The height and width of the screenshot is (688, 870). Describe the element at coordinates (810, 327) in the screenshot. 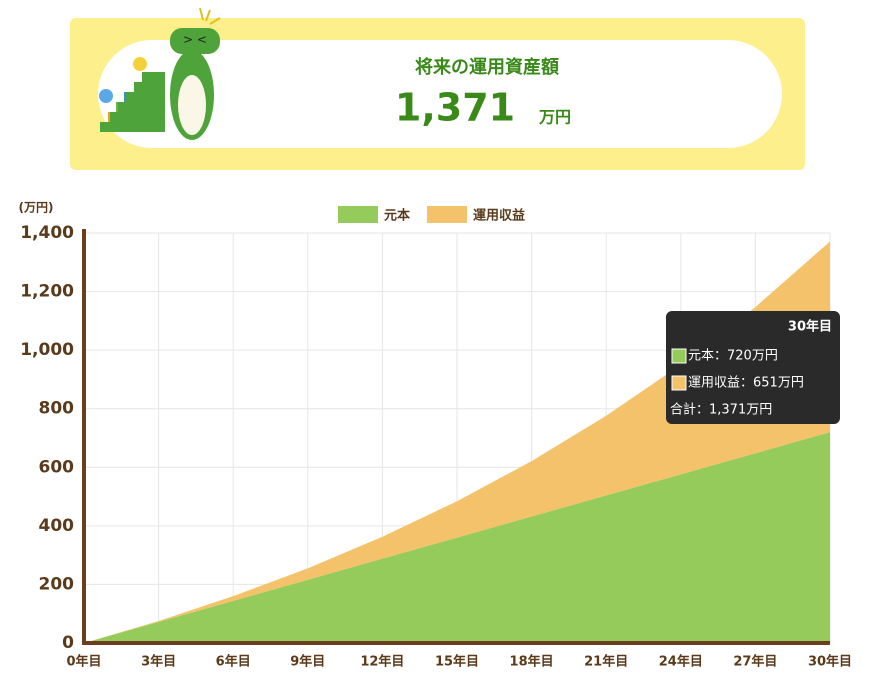

I see `tooltip-title: 30年目` at that location.